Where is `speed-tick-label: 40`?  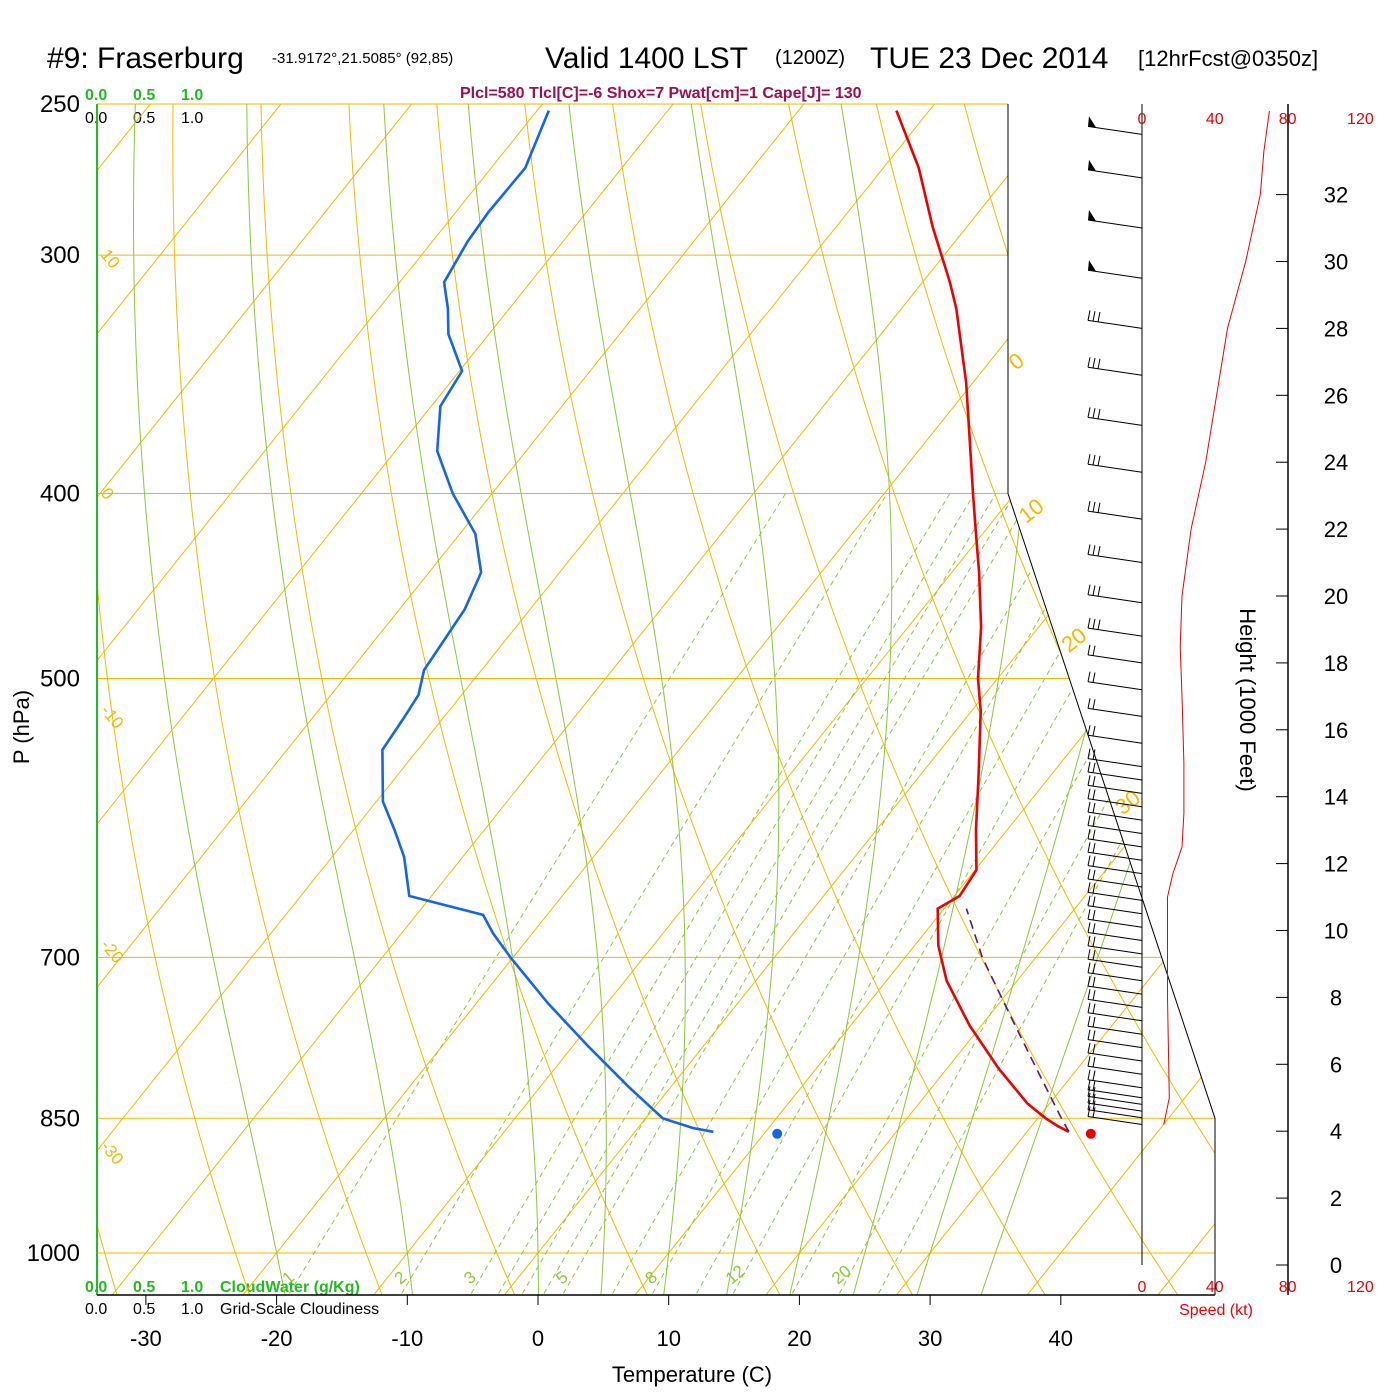 speed-tick-label: 40 is located at coordinates (1215, 119).